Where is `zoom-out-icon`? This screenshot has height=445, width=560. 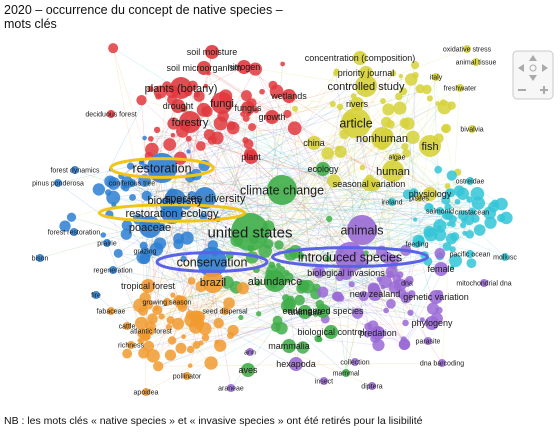 zoom-out-icon is located at coordinates (522, 90).